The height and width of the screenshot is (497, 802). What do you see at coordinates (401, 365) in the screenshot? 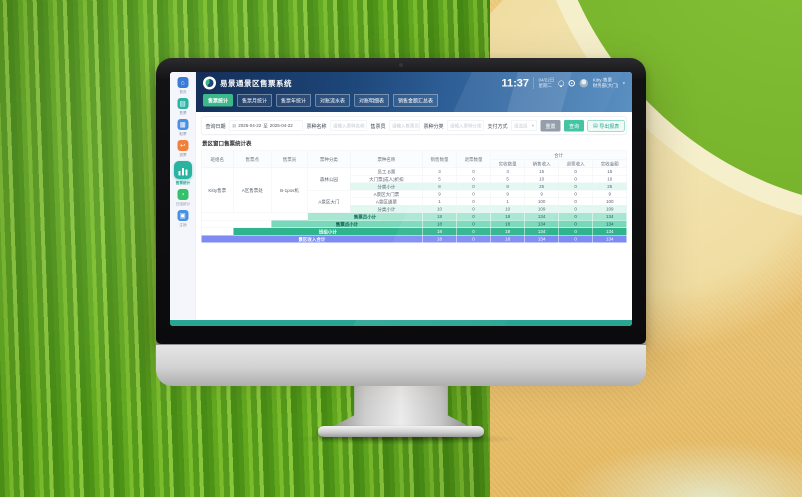
I see `monitor-chin` at bounding box center [401, 365].